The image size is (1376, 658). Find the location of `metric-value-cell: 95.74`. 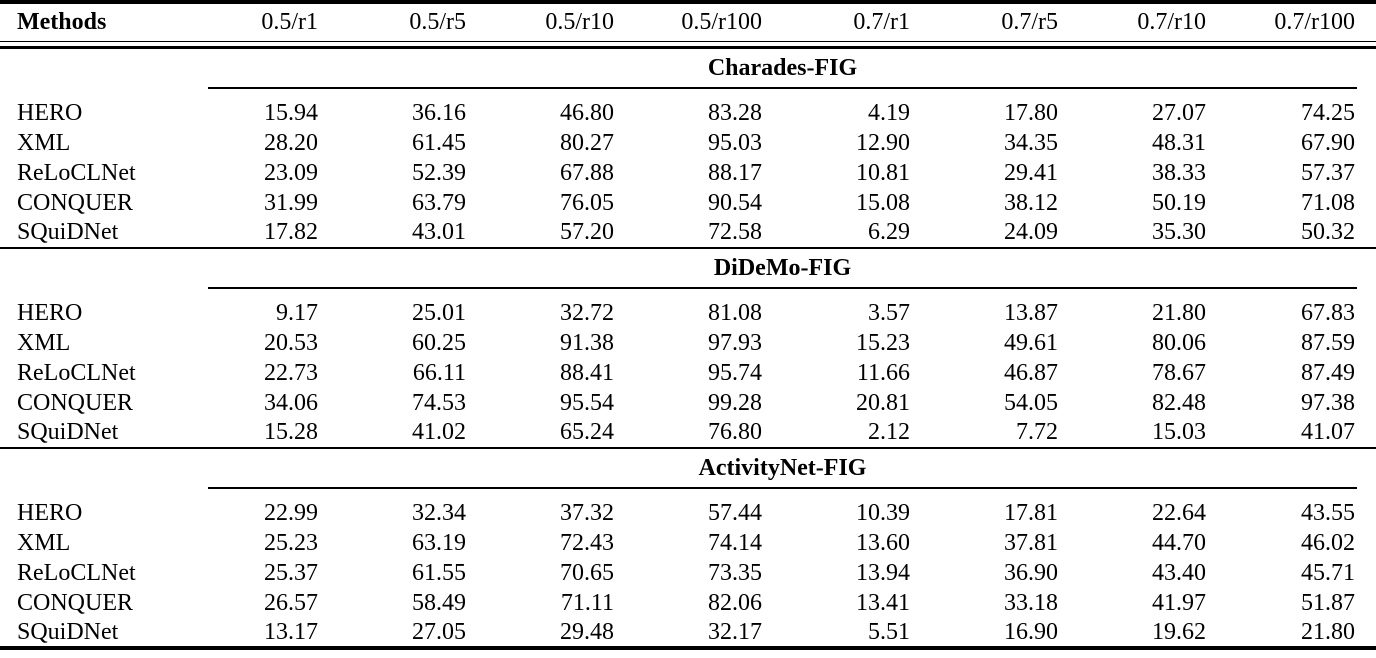

metric-value-cell: 95.74 is located at coordinates (735, 372).